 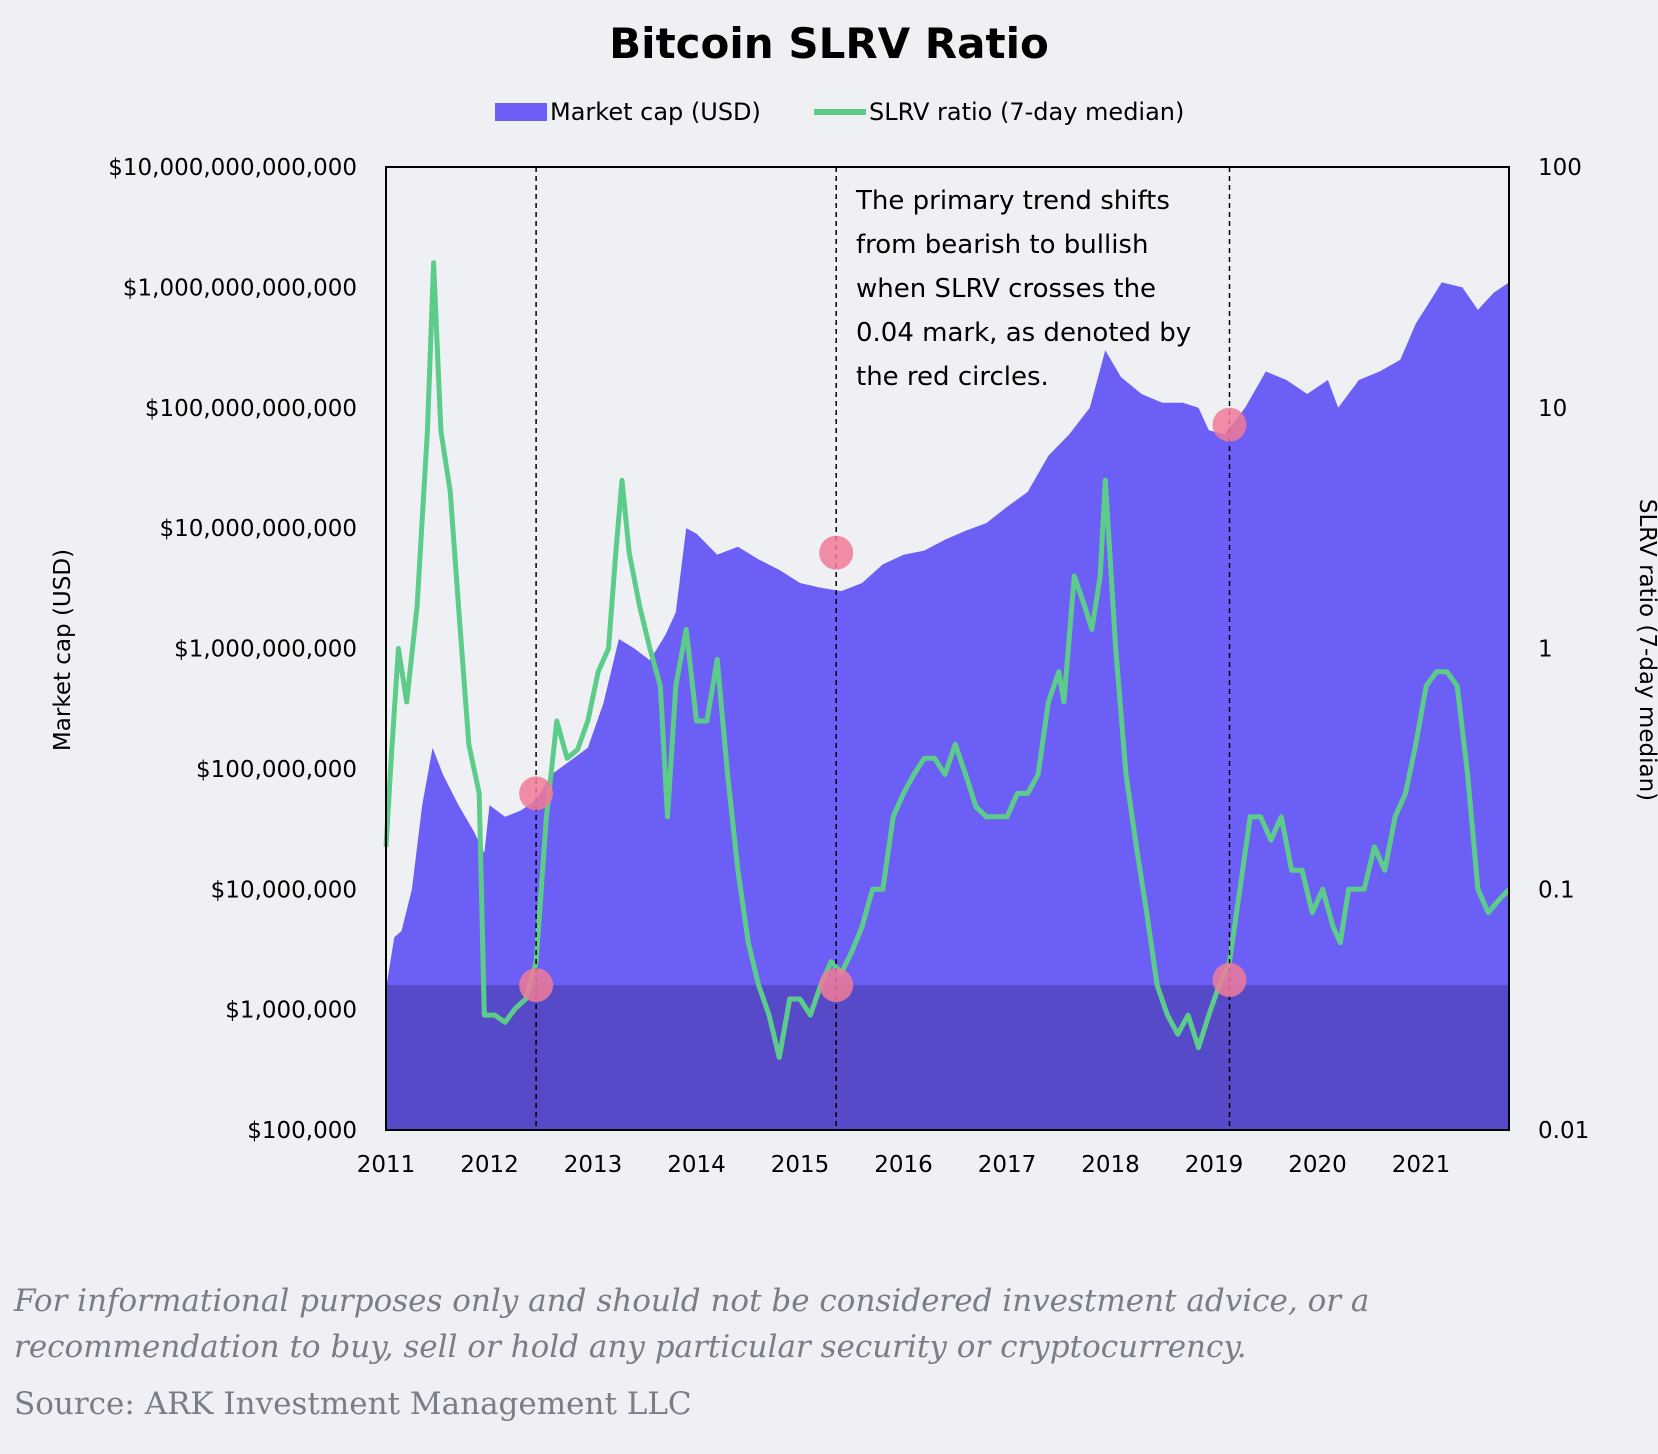 What do you see at coordinates (1556, 890) in the screenshot?
I see `right-tick-label: 0.1` at bounding box center [1556, 890].